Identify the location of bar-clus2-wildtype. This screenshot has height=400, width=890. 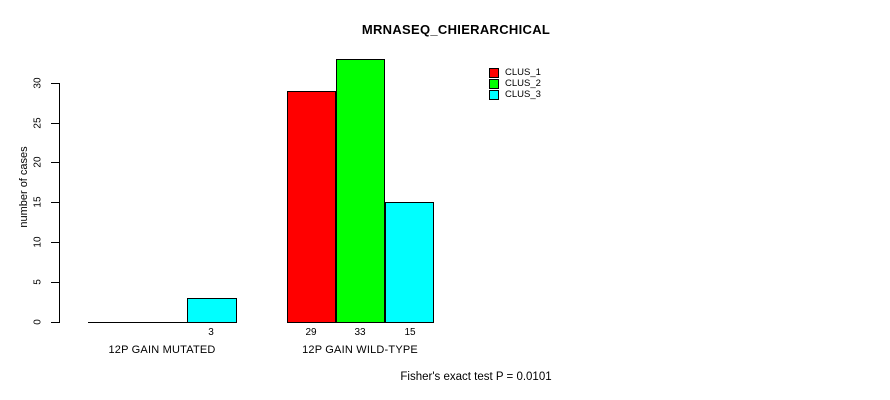
(360, 191).